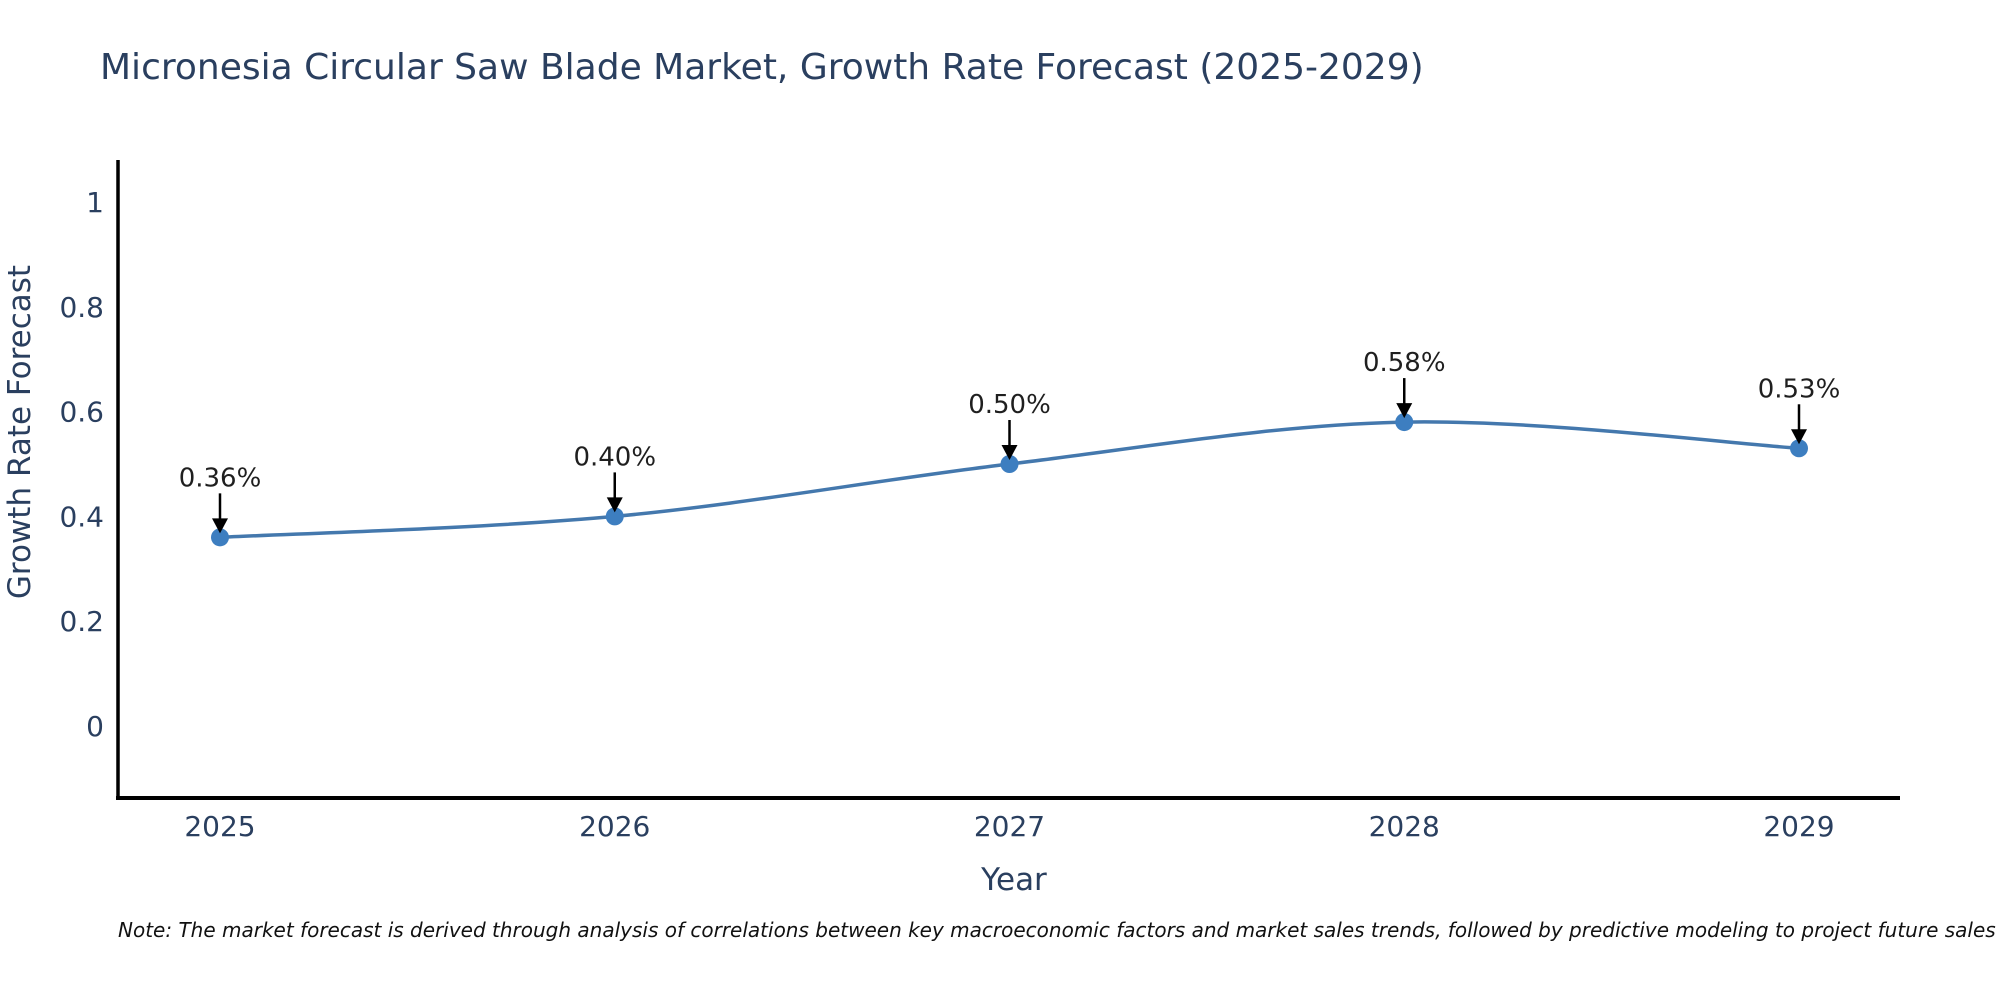 Image resolution: width=2000 pixels, height=1000 pixels. What do you see at coordinates (1009, 405) in the screenshot?
I see `data-label: 0.50%` at bounding box center [1009, 405].